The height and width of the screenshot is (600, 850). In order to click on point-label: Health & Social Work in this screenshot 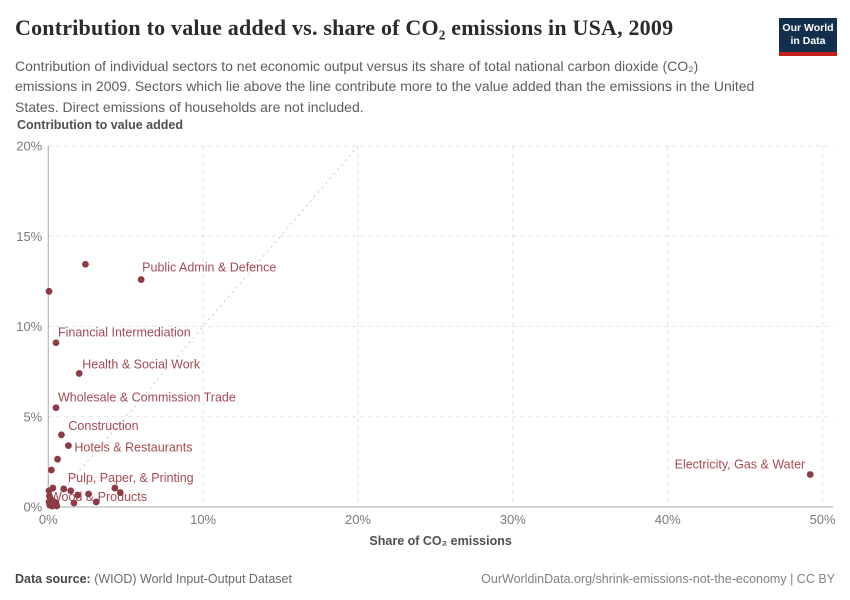, I will do `click(141, 364)`.